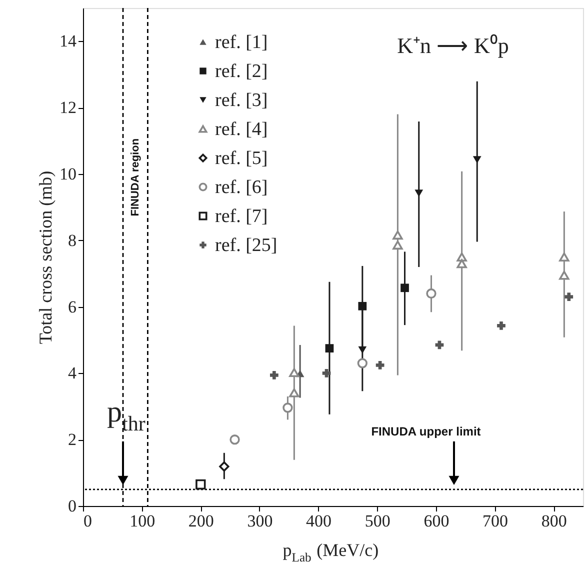  Describe the element at coordinates (554, 521) in the screenshot. I see `x-tick-label: 800` at that location.